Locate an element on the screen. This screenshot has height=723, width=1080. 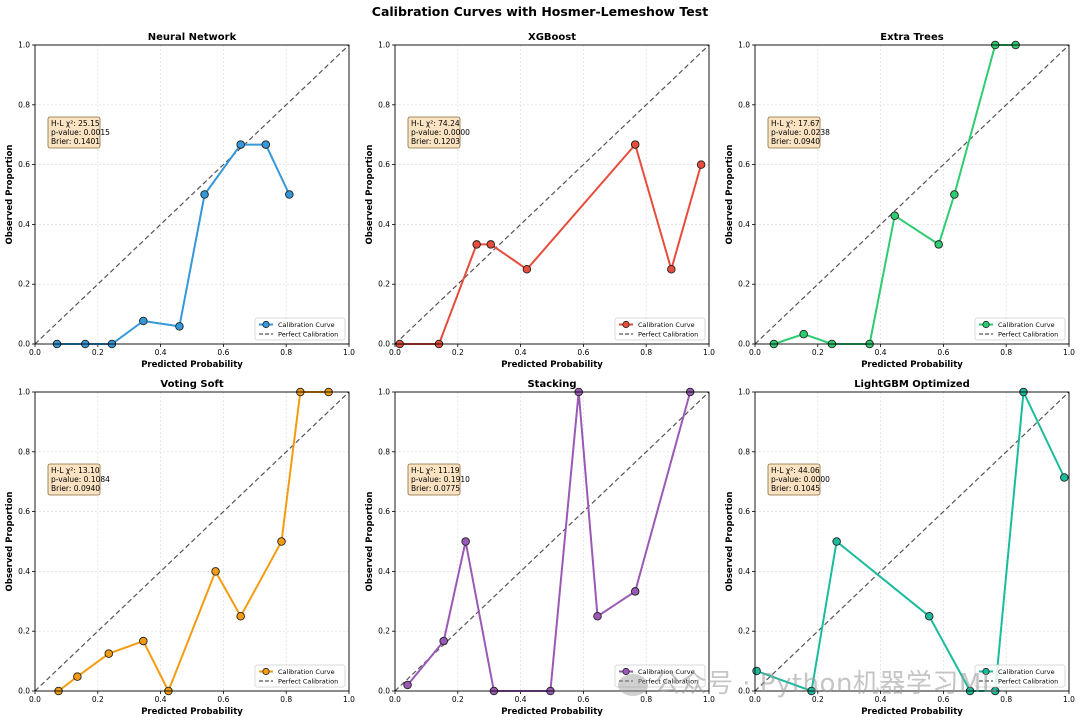
stat-brier: Brier: 0.1203 is located at coordinates (435, 141).